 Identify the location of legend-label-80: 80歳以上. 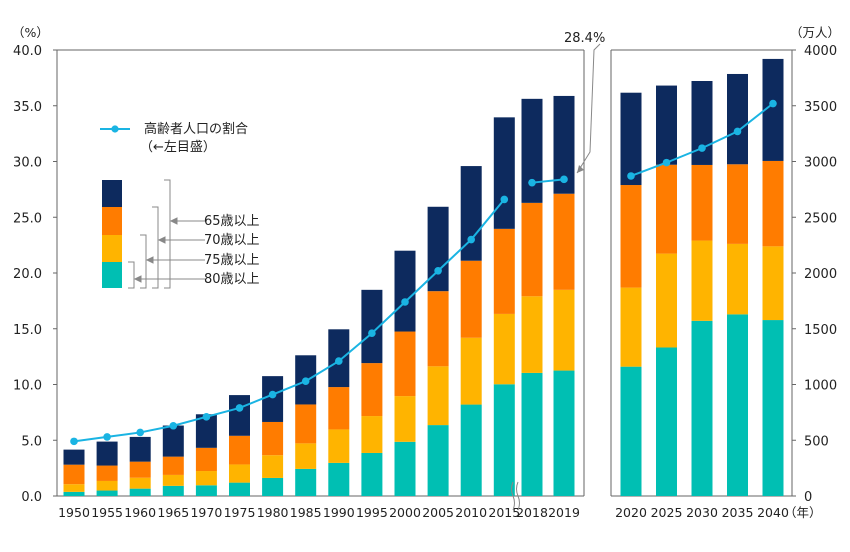
(232, 279).